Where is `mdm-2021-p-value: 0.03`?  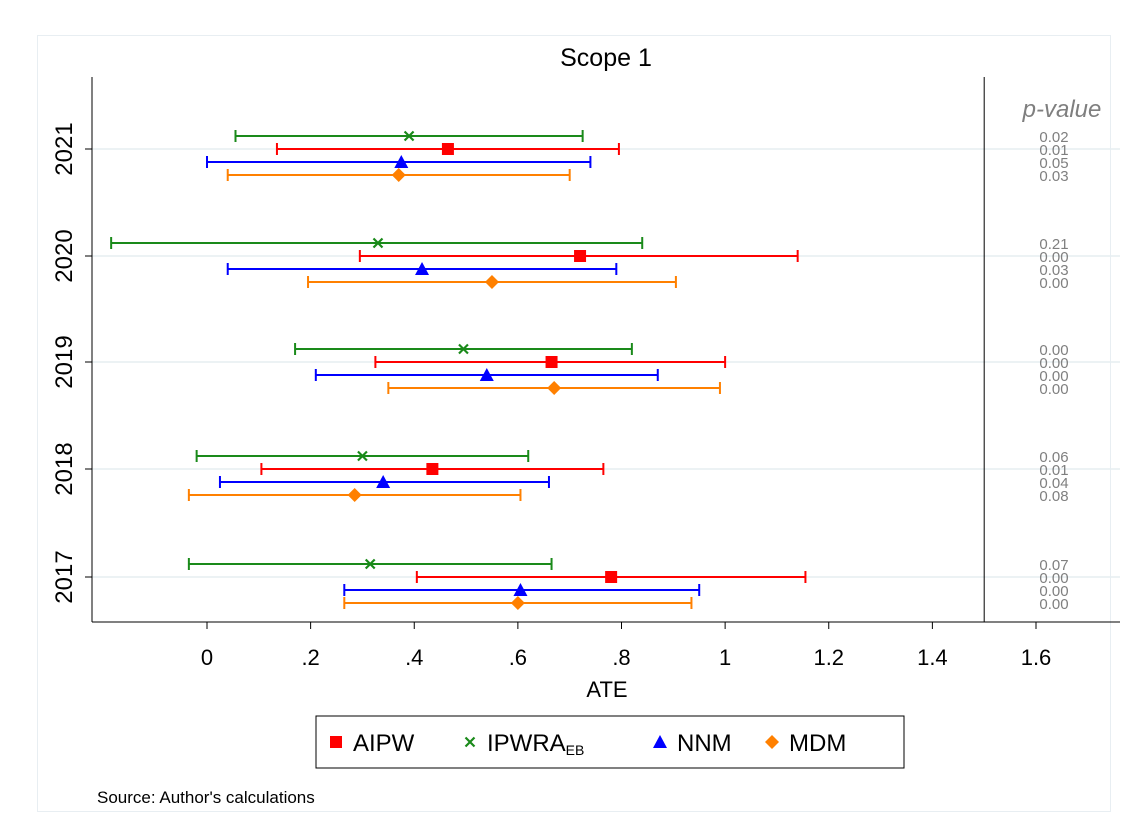
mdm-2021-p-value: 0.03 is located at coordinates (1053, 176).